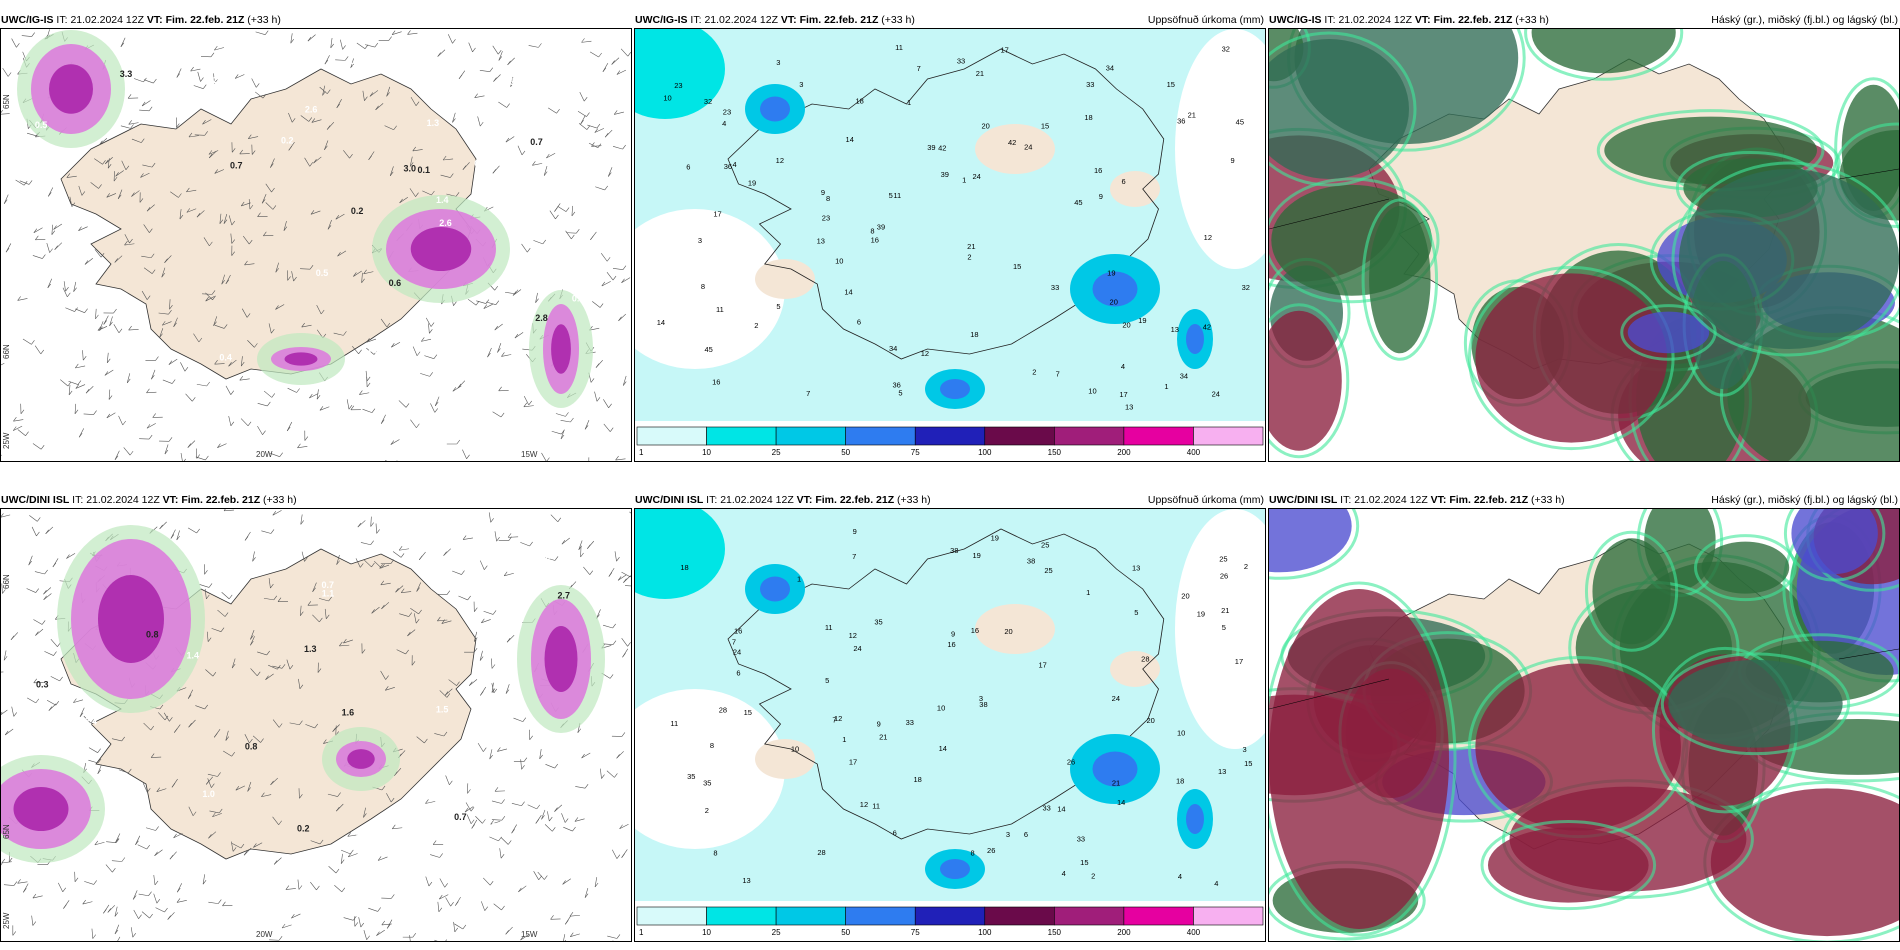 The width and height of the screenshot is (1900, 950). What do you see at coordinates (373, 353) in the screenshot?
I see `precip-value-label: 1.9` at bounding box center [373, 353].